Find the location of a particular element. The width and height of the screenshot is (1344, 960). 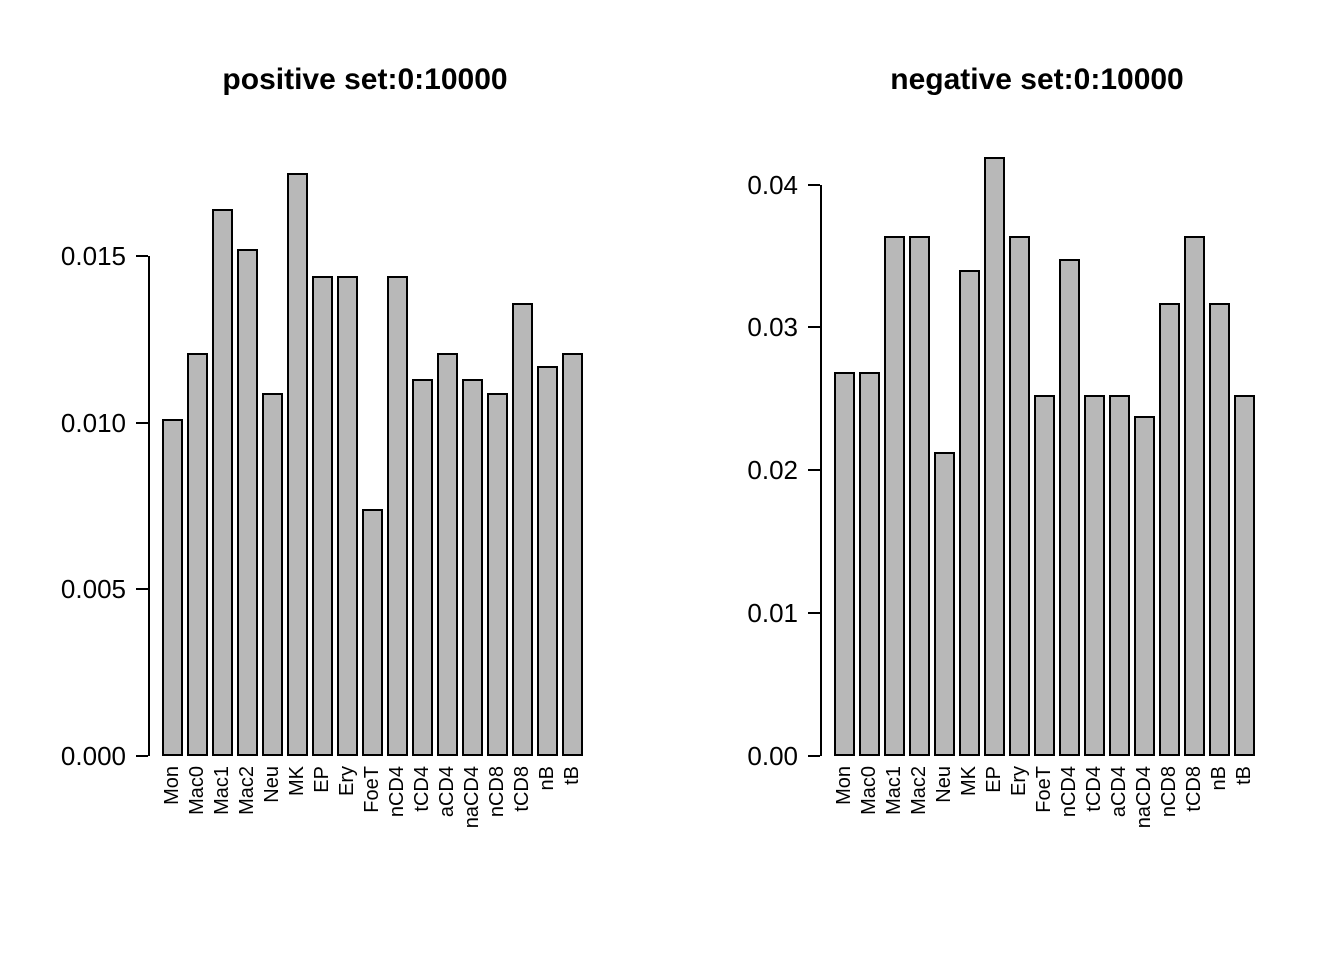

y-tick-label: 0.04 is located at coordinates (772, 184).